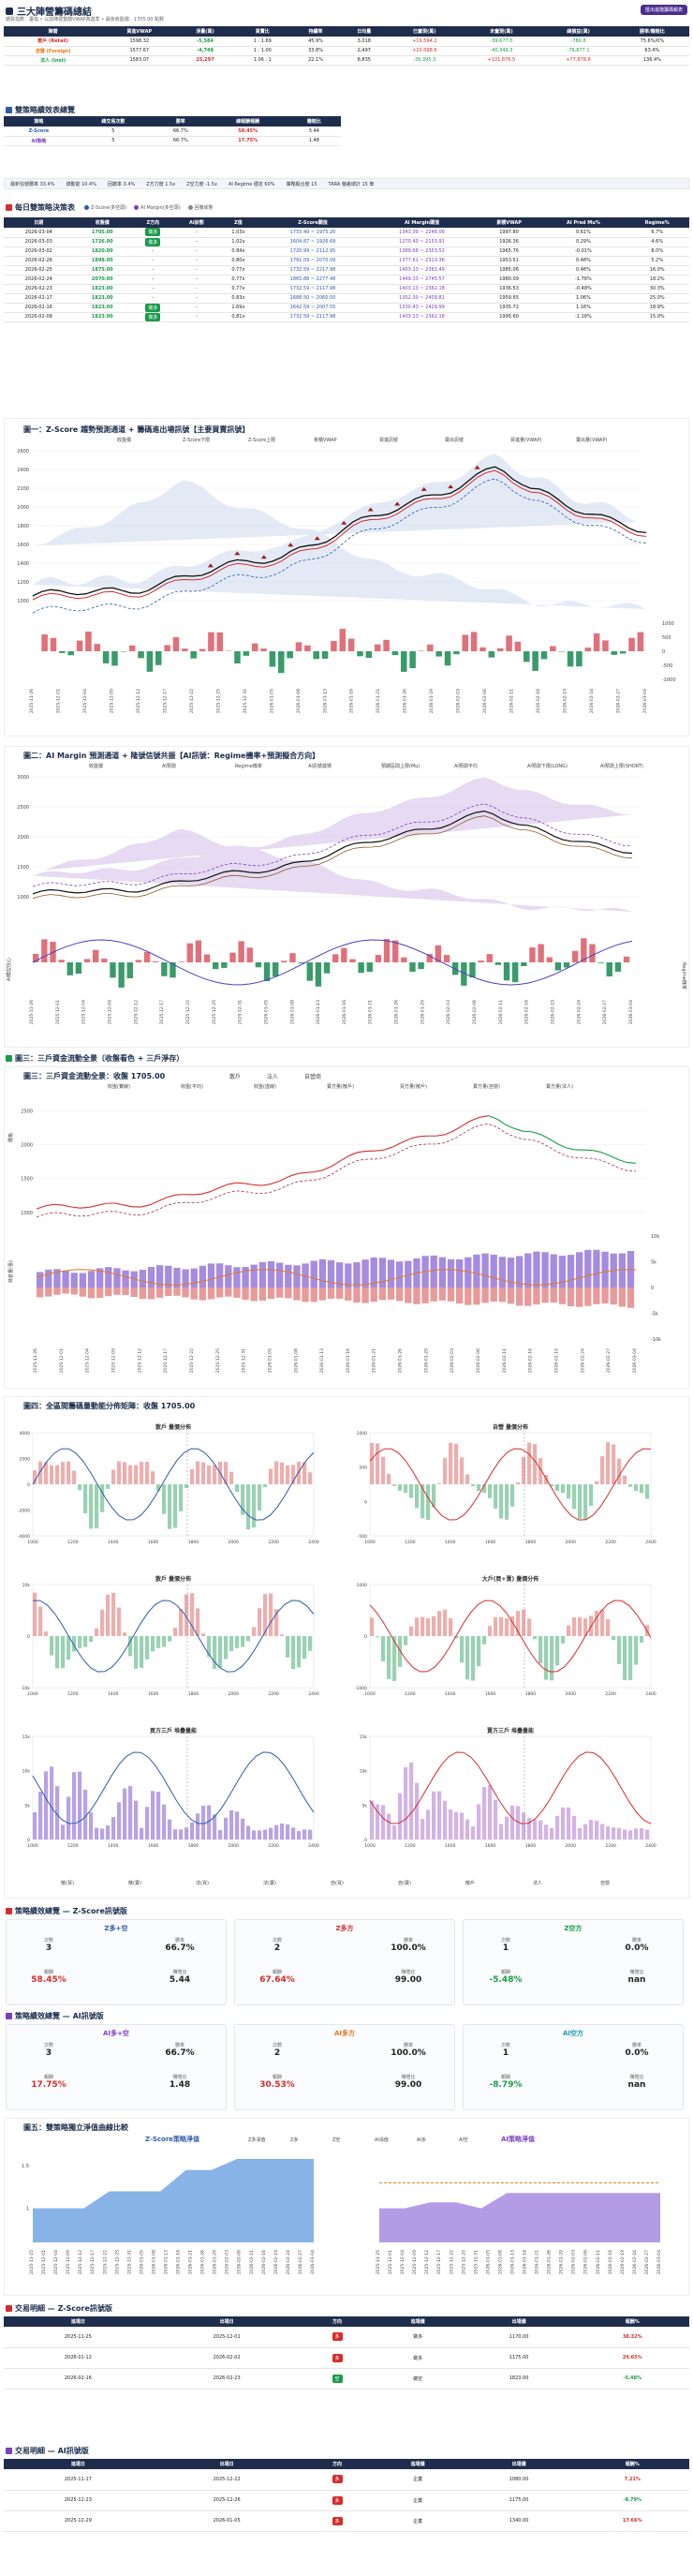  What do you see at coordinates (238, 233) in the screenshot?
I see `signal-cell: 1.03x` at bounding box center [238, 233].